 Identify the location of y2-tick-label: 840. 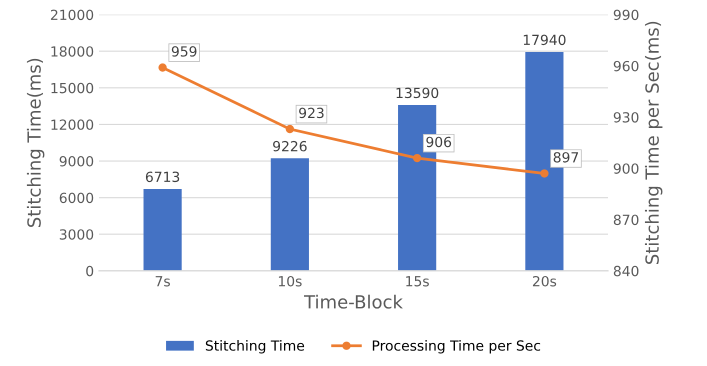
(626, 271).